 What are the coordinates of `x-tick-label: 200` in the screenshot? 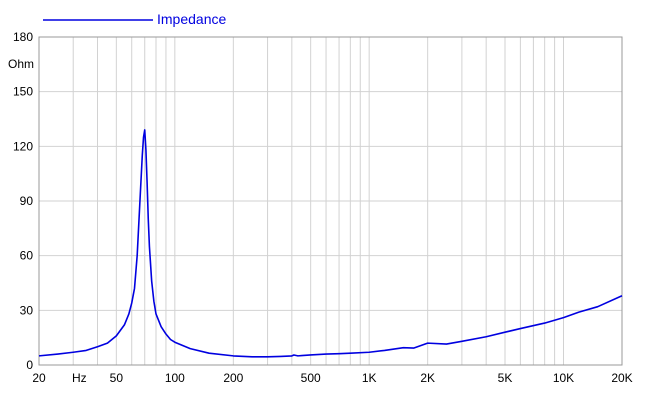 It's located at (233, 378).